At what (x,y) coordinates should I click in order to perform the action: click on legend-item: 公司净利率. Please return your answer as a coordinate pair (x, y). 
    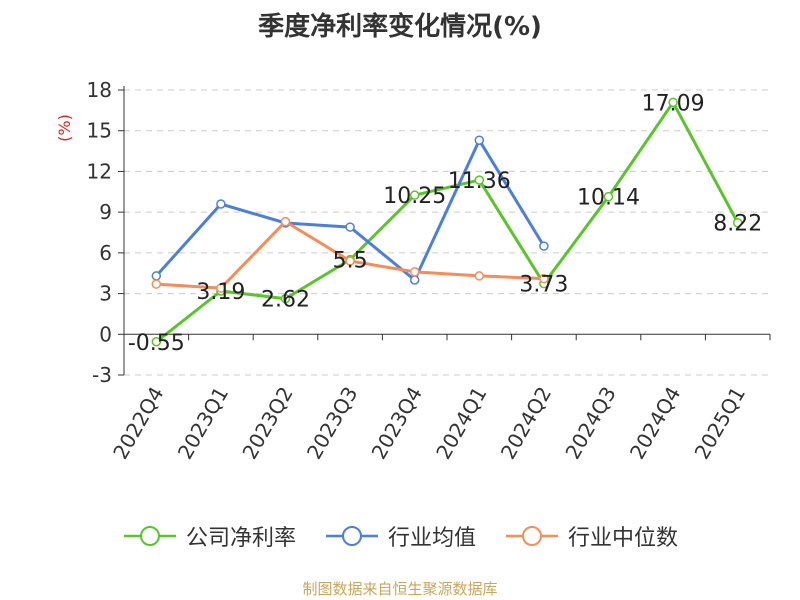
    Looking at the image, I should click on (209, 536).